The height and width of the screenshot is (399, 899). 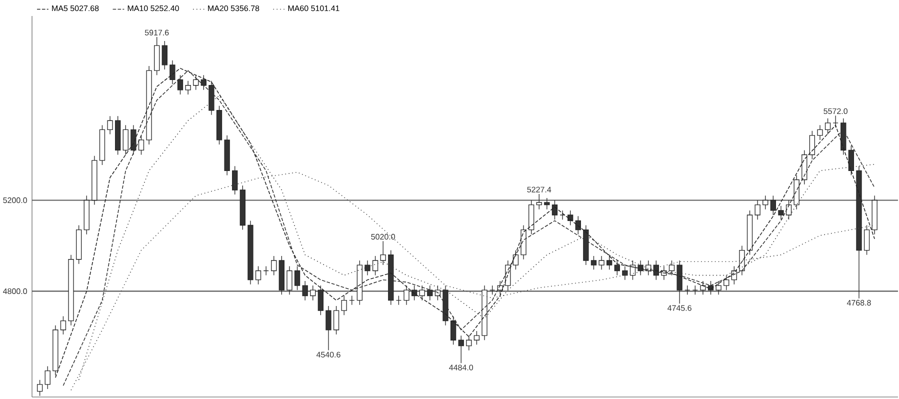 I want to click on annotation: 5572.0, so click(x=836, y=111).